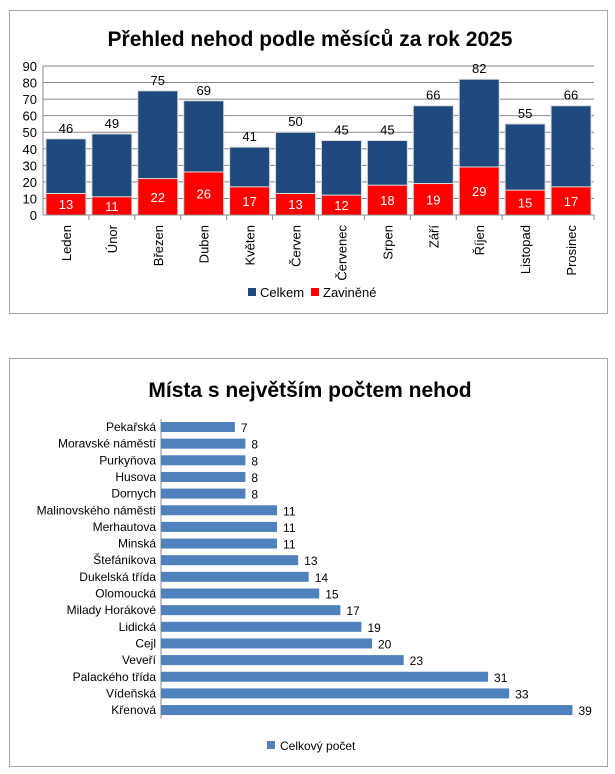  I want to click on category-label: Cejl, so click(145, 643).